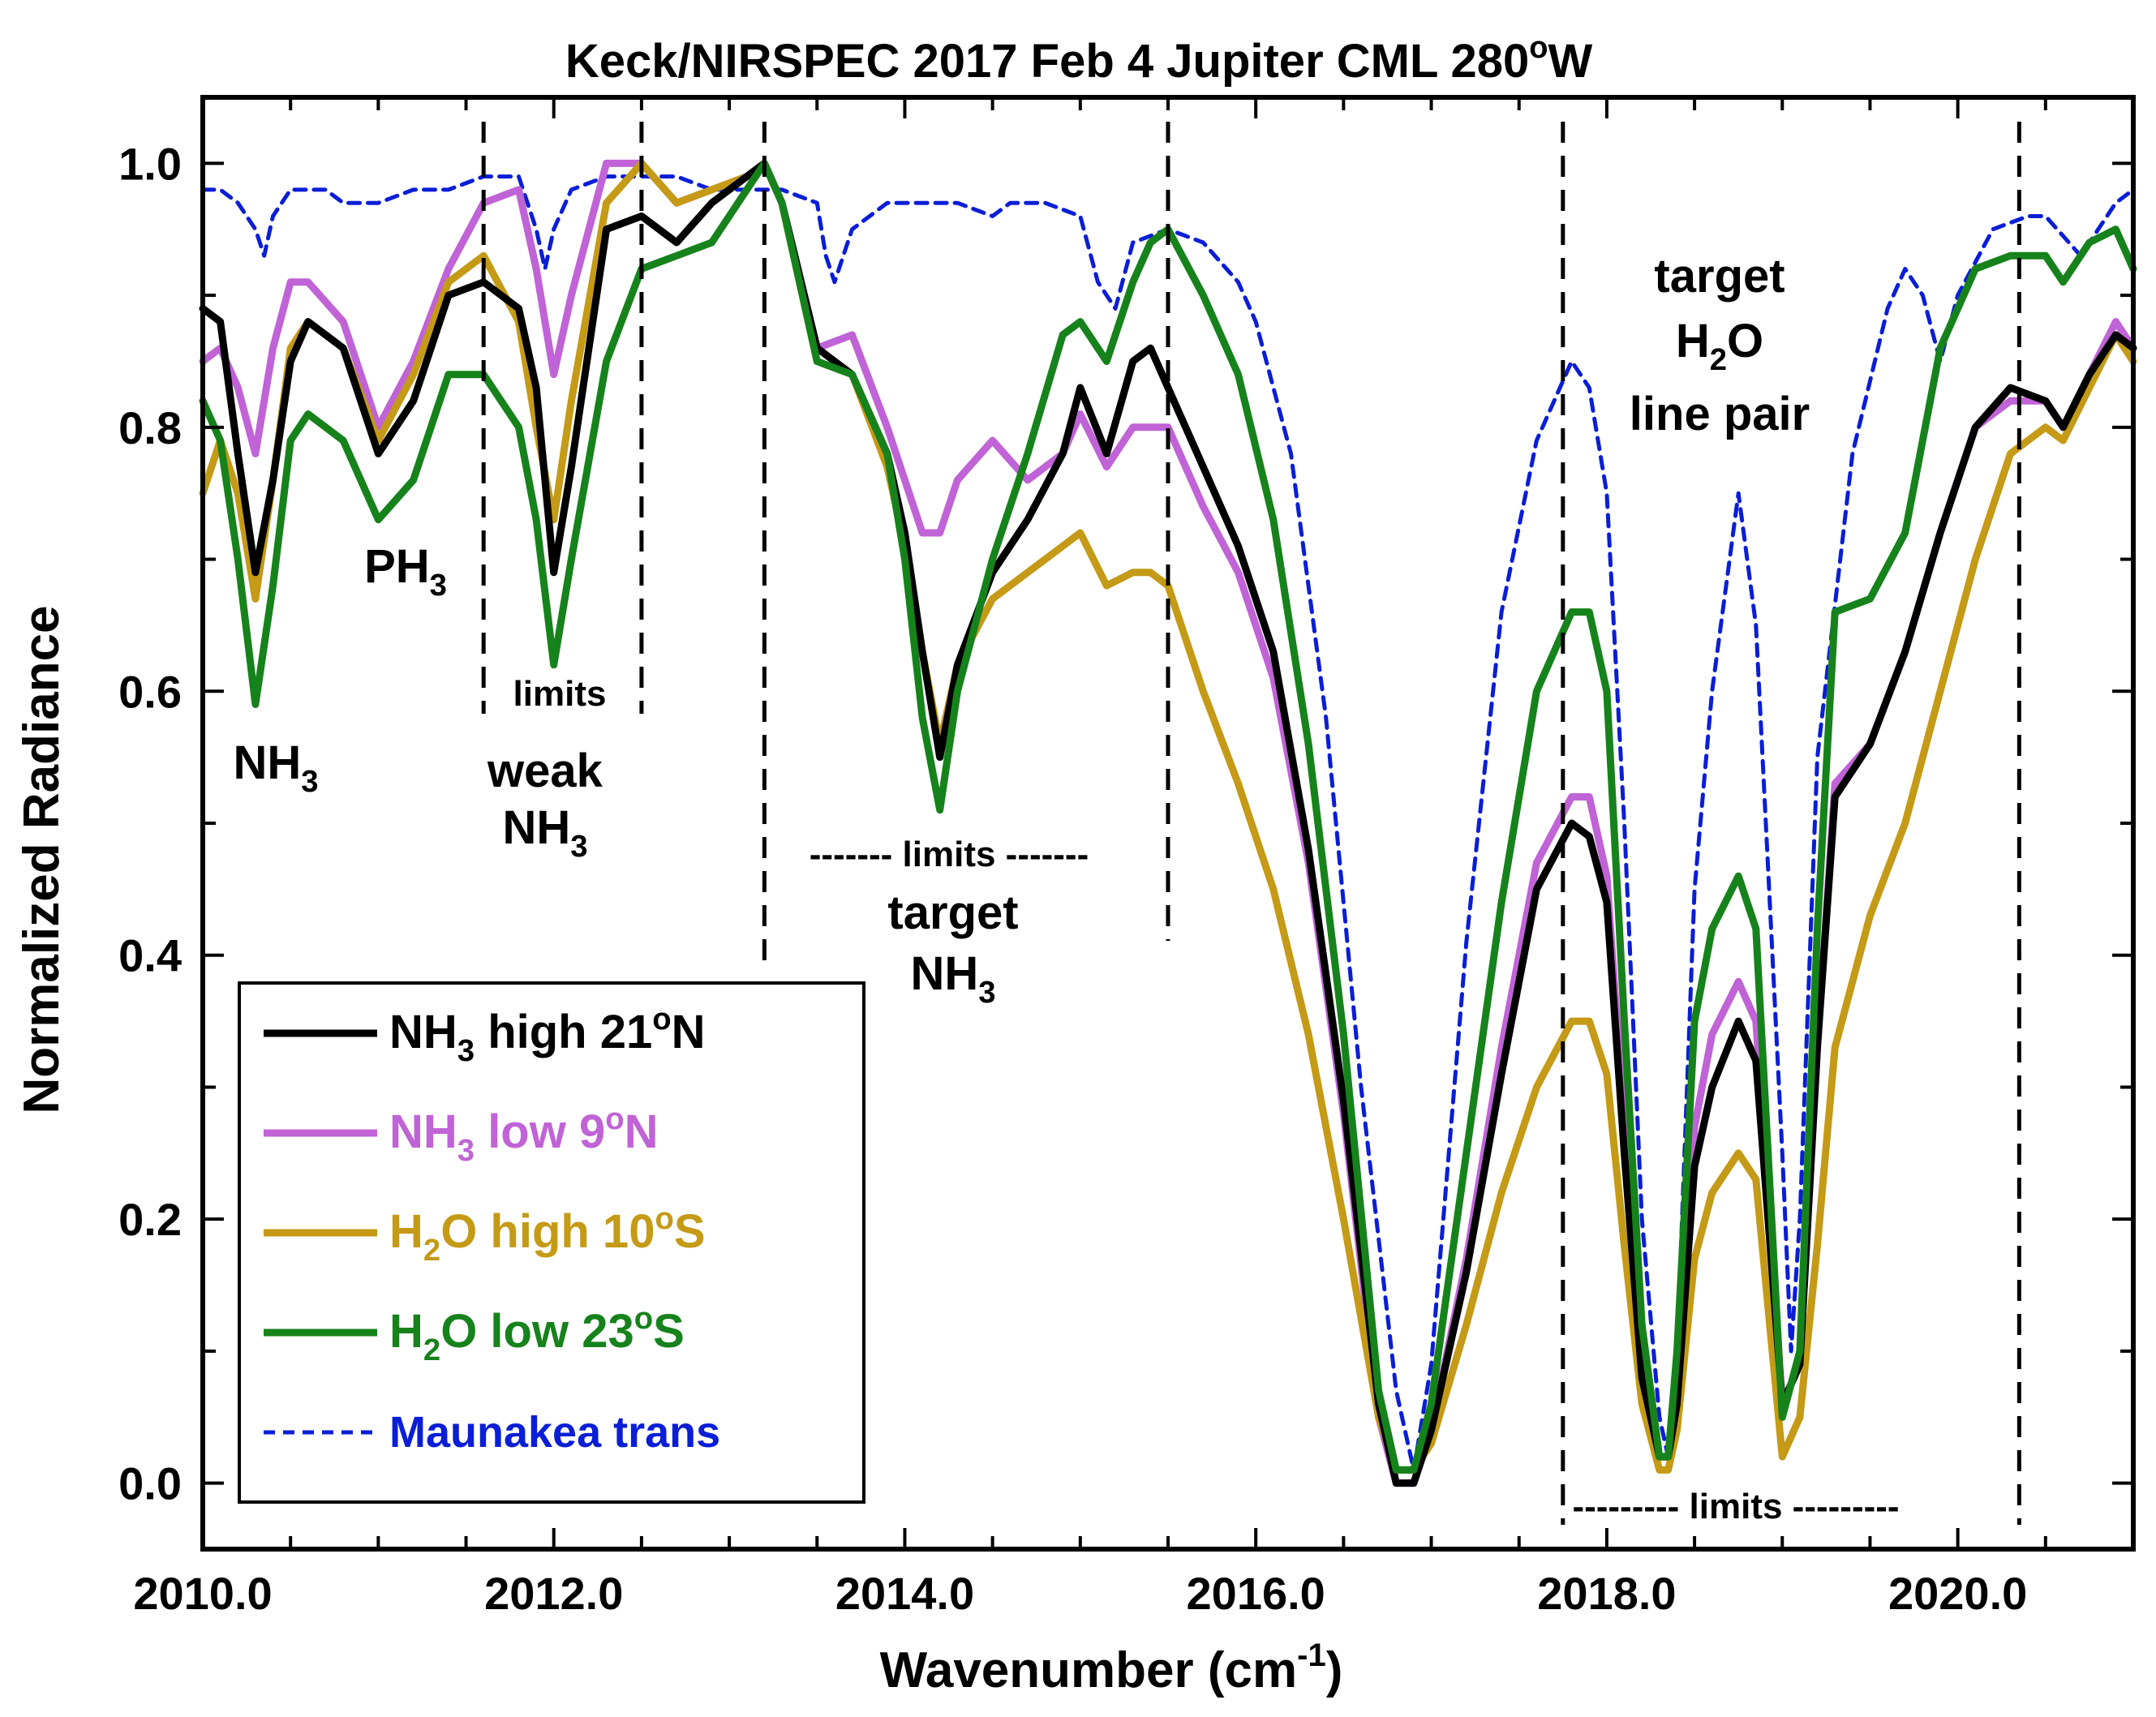 This screenshot has width=2156, height=1717. What do you see at coordinates (397, 566) in the screenshot?
I see `annotation-ph3-part-0: PH` at bounding box center [397, 566].